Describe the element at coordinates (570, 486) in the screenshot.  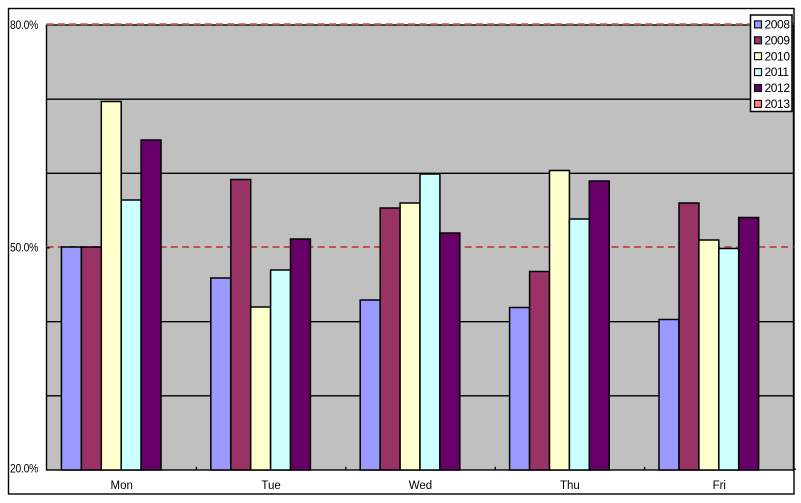
I see `svg-text: Thu` at that location.